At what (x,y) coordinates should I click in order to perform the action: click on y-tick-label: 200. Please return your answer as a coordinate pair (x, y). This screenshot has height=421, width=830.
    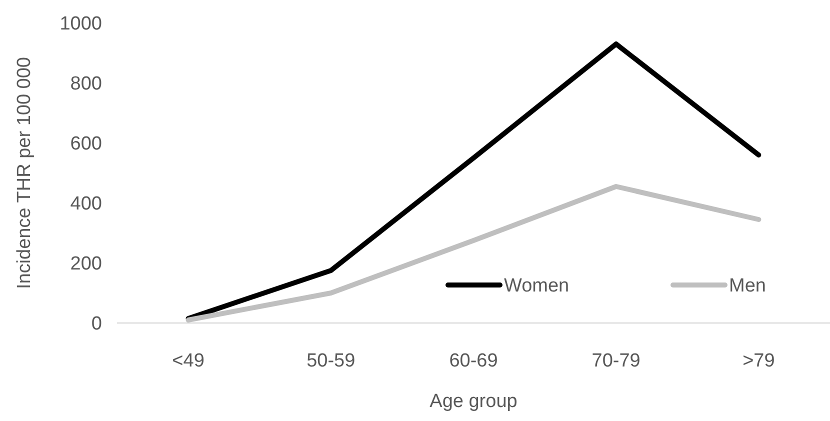
    Looking at the image, I should click on (86, 264).